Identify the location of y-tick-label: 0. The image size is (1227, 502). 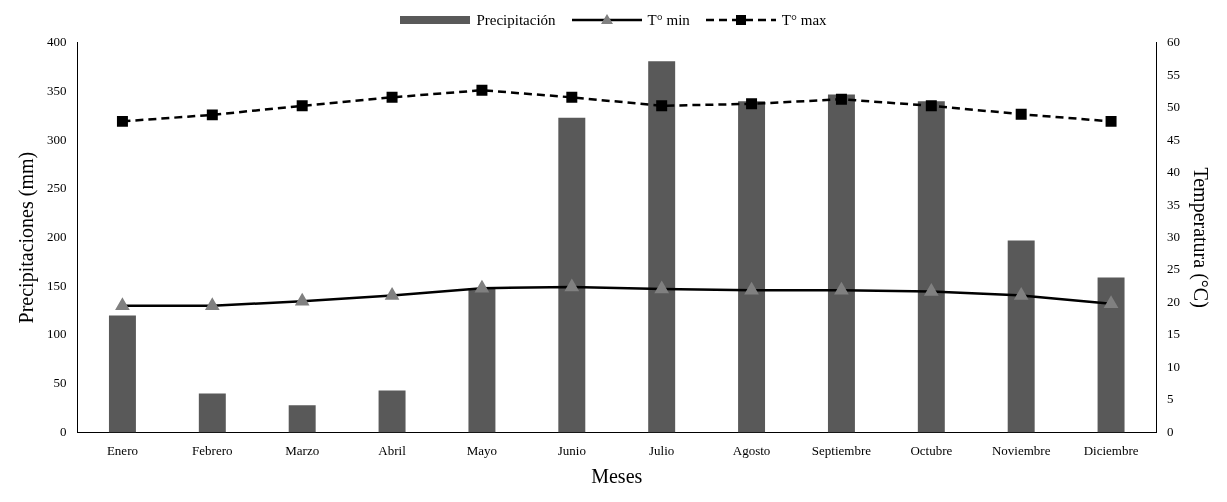
(63, 431).